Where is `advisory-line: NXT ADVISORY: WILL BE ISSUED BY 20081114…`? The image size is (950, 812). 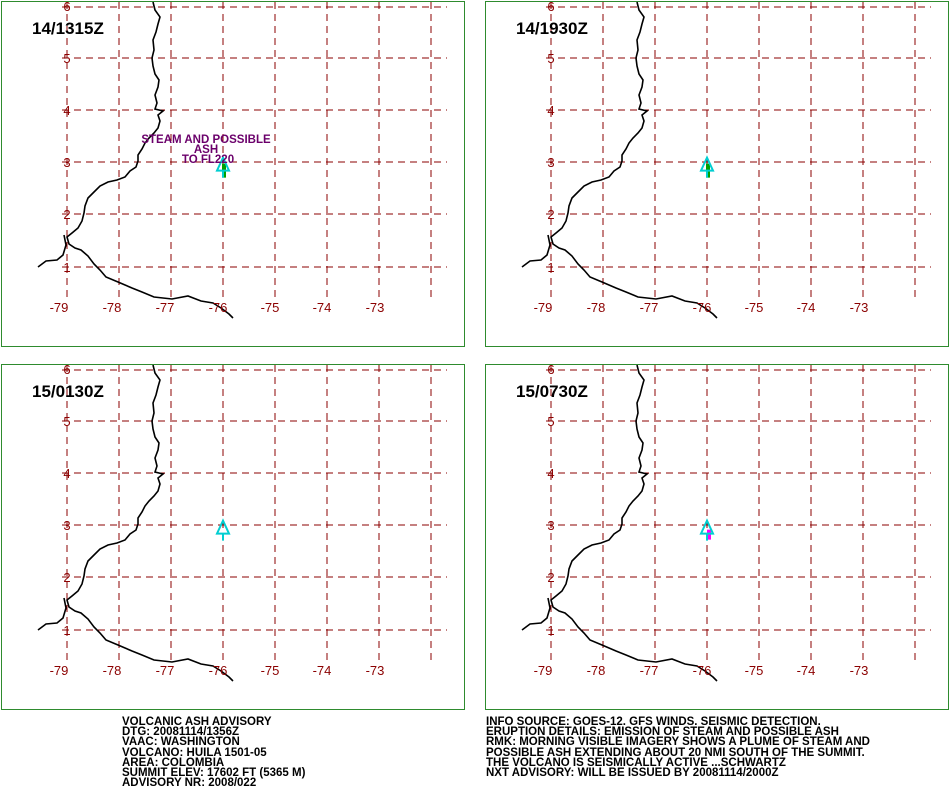
advisory-line: NXT ADVISORY: WILL BE ISSUED BY 20081114… is located at coordinates (632, 773).